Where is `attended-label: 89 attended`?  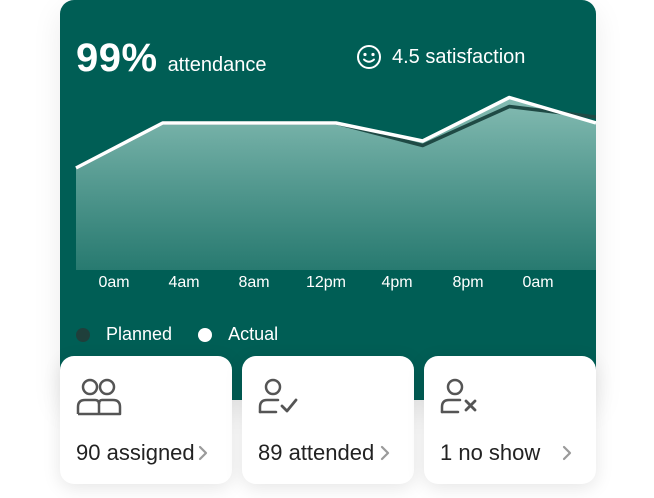
attended-label: 89 attended is located at coordinates (316, 452).